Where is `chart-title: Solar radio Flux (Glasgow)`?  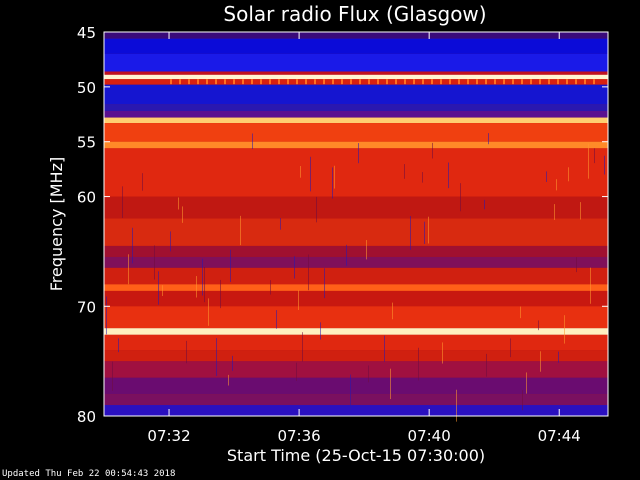
chart-title: Solar radio Flux (Glasgow) is located at coordinates (354, 14).